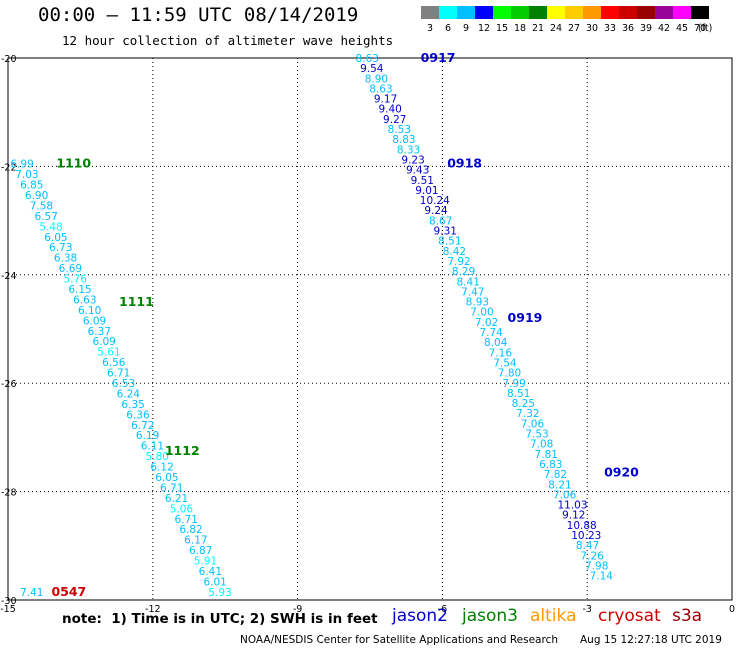 This screenshot has width=740, height=650. I want to click on wave-height-label: 6.82, so click(190, 530).